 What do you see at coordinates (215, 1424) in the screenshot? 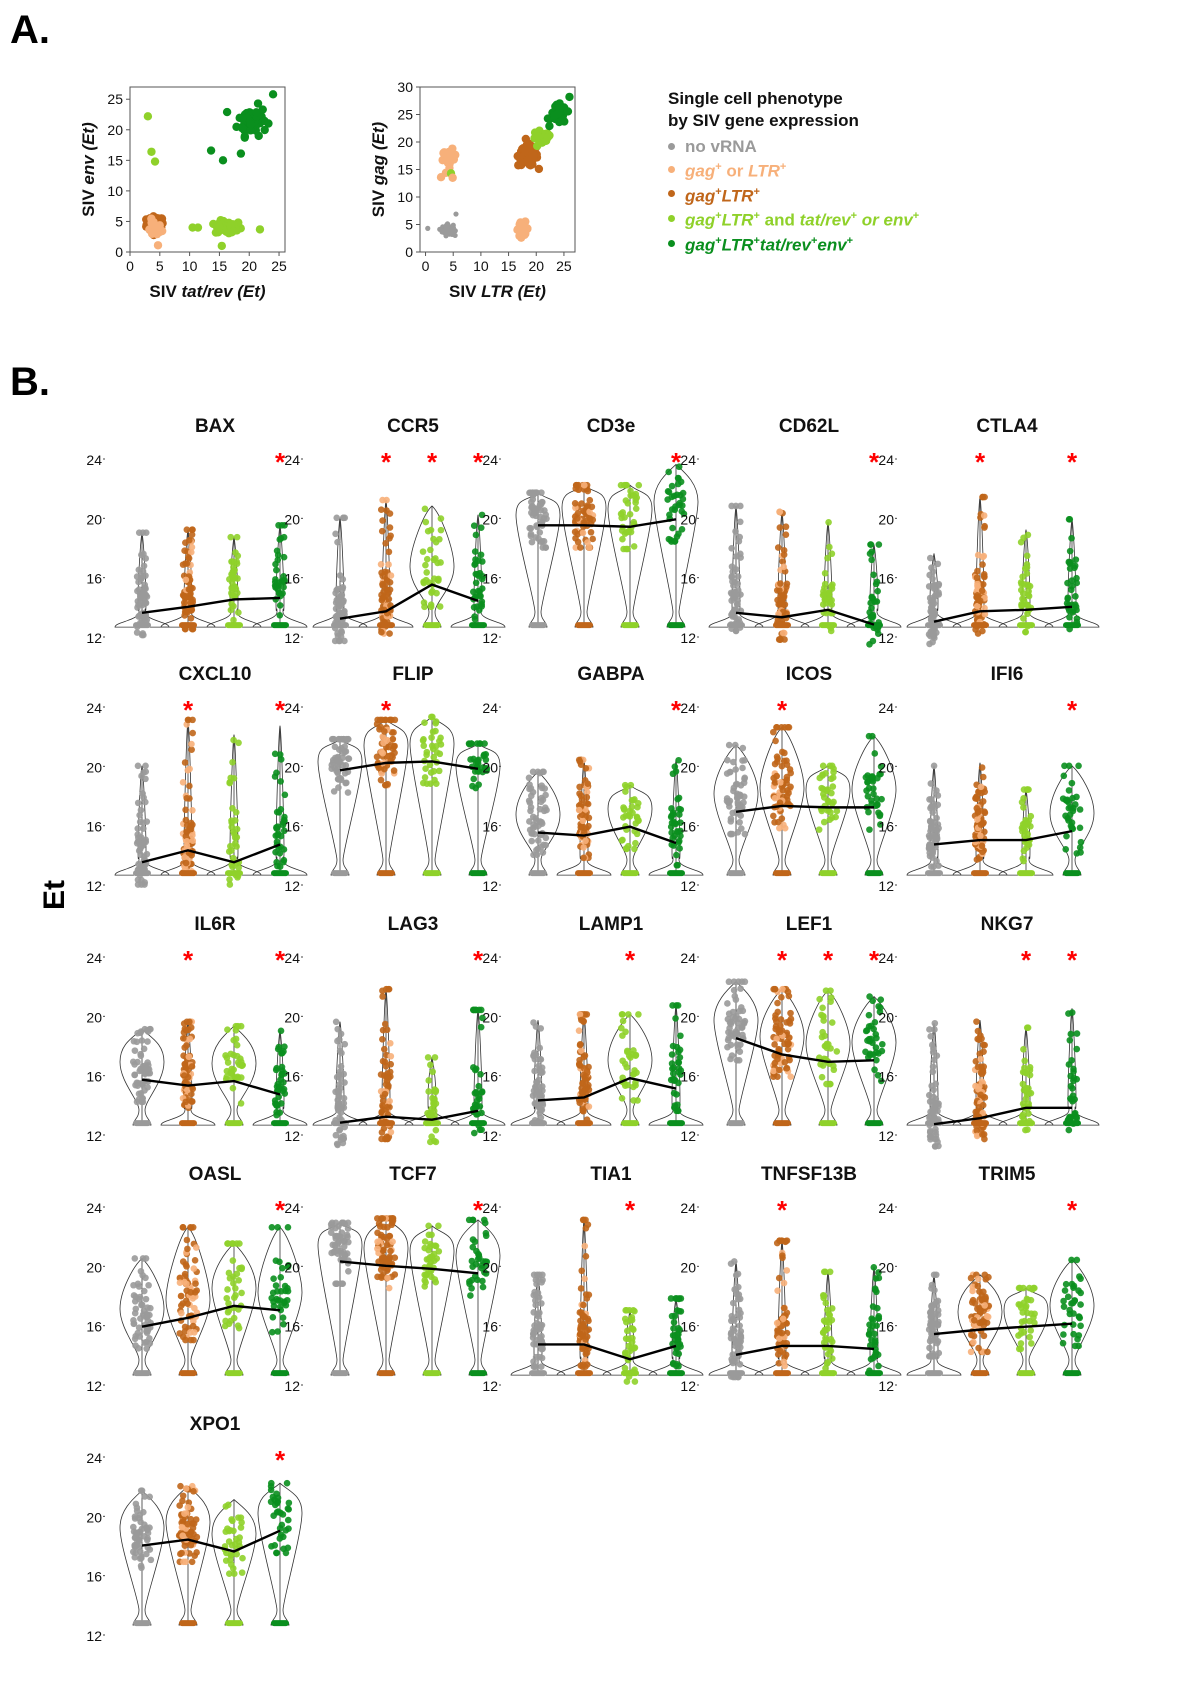
I see `panel-title: XPO1` at bounding box center [215, 1424].